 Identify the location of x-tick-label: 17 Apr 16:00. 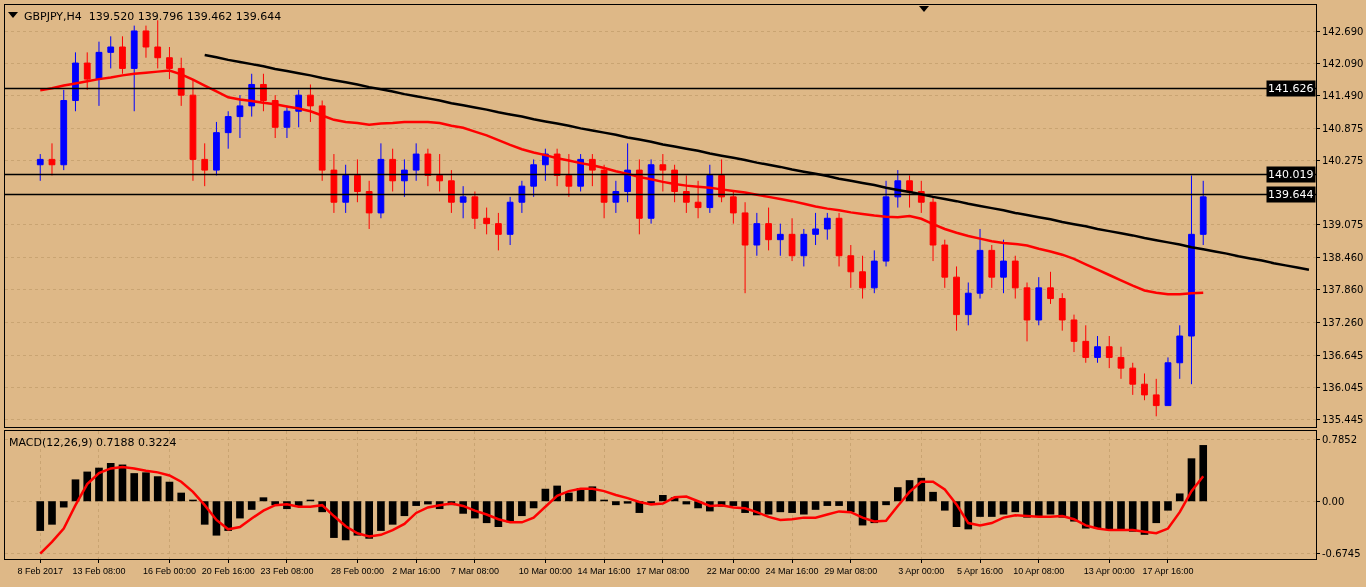
(1168, 570).